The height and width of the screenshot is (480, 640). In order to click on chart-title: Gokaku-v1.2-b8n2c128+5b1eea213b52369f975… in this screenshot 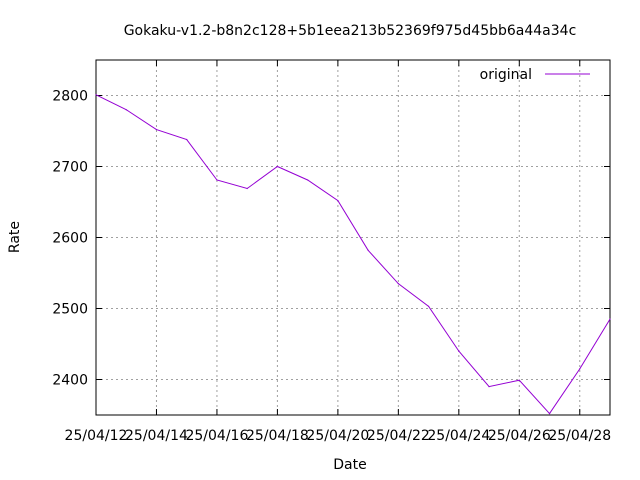, I will do `click(350, 31)`.